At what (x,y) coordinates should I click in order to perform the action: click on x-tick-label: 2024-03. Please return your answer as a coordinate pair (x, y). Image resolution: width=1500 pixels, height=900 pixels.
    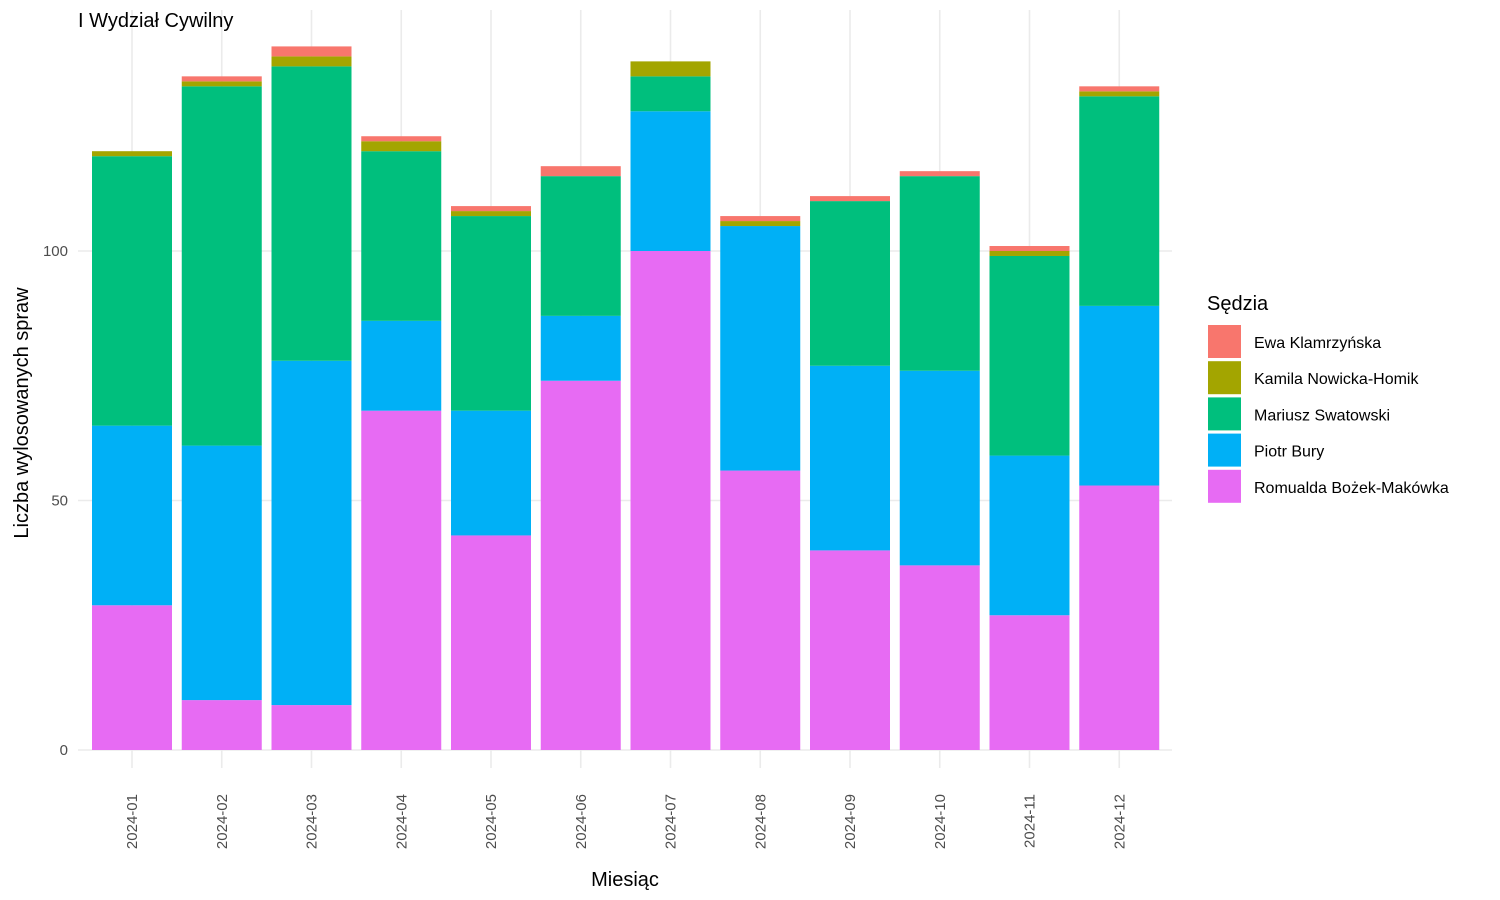
    Looking at the image, I should click on (312, 821).